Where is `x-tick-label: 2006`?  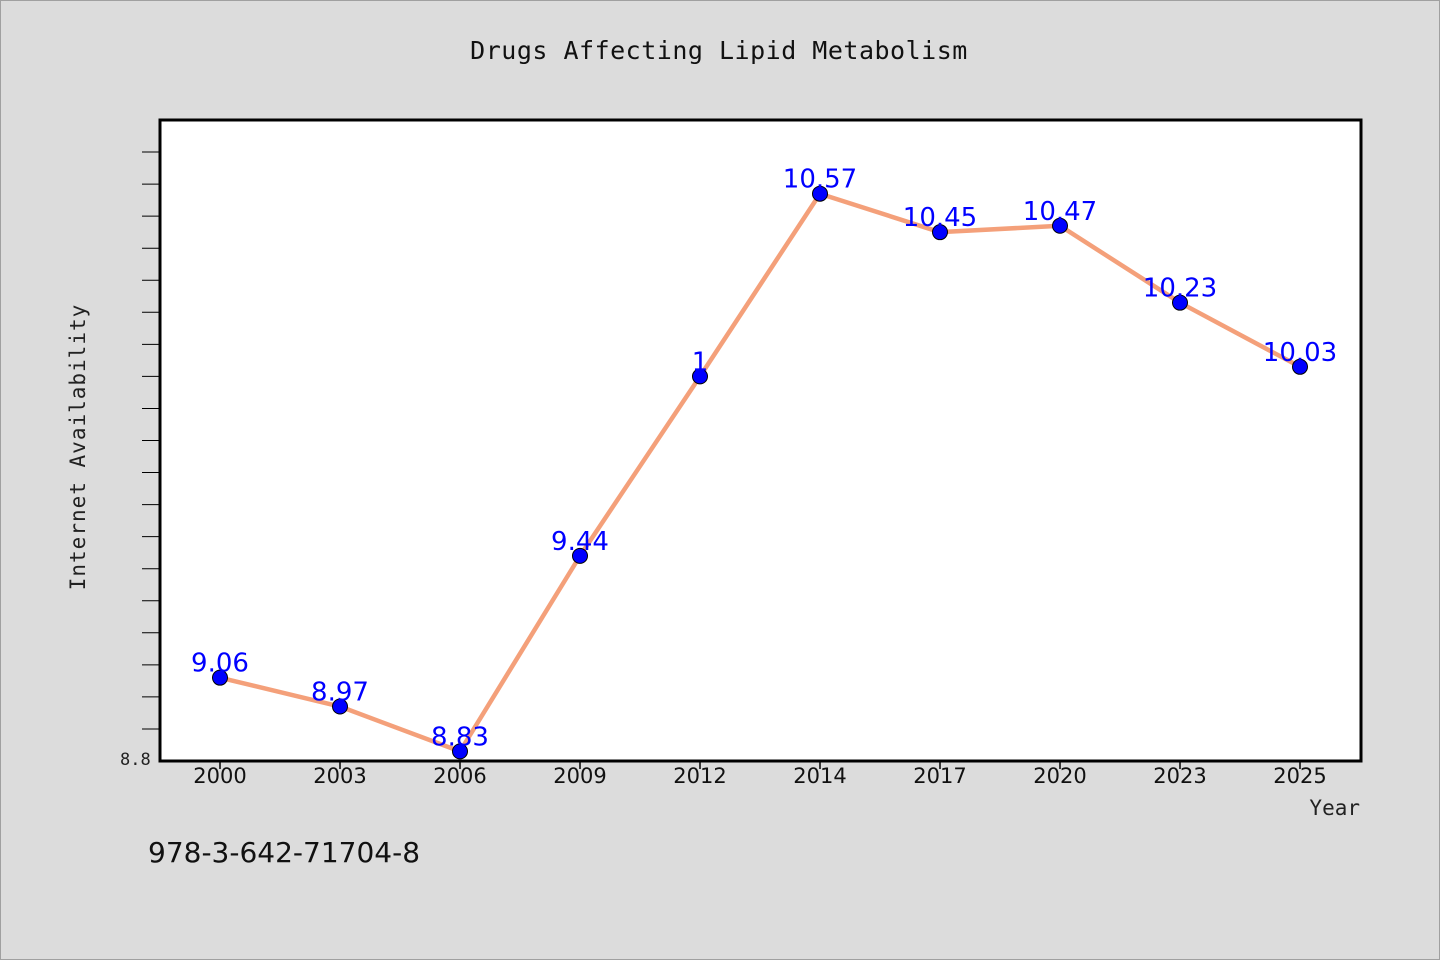
x-tick-label: 2006 is located at coordinates (459, 776).